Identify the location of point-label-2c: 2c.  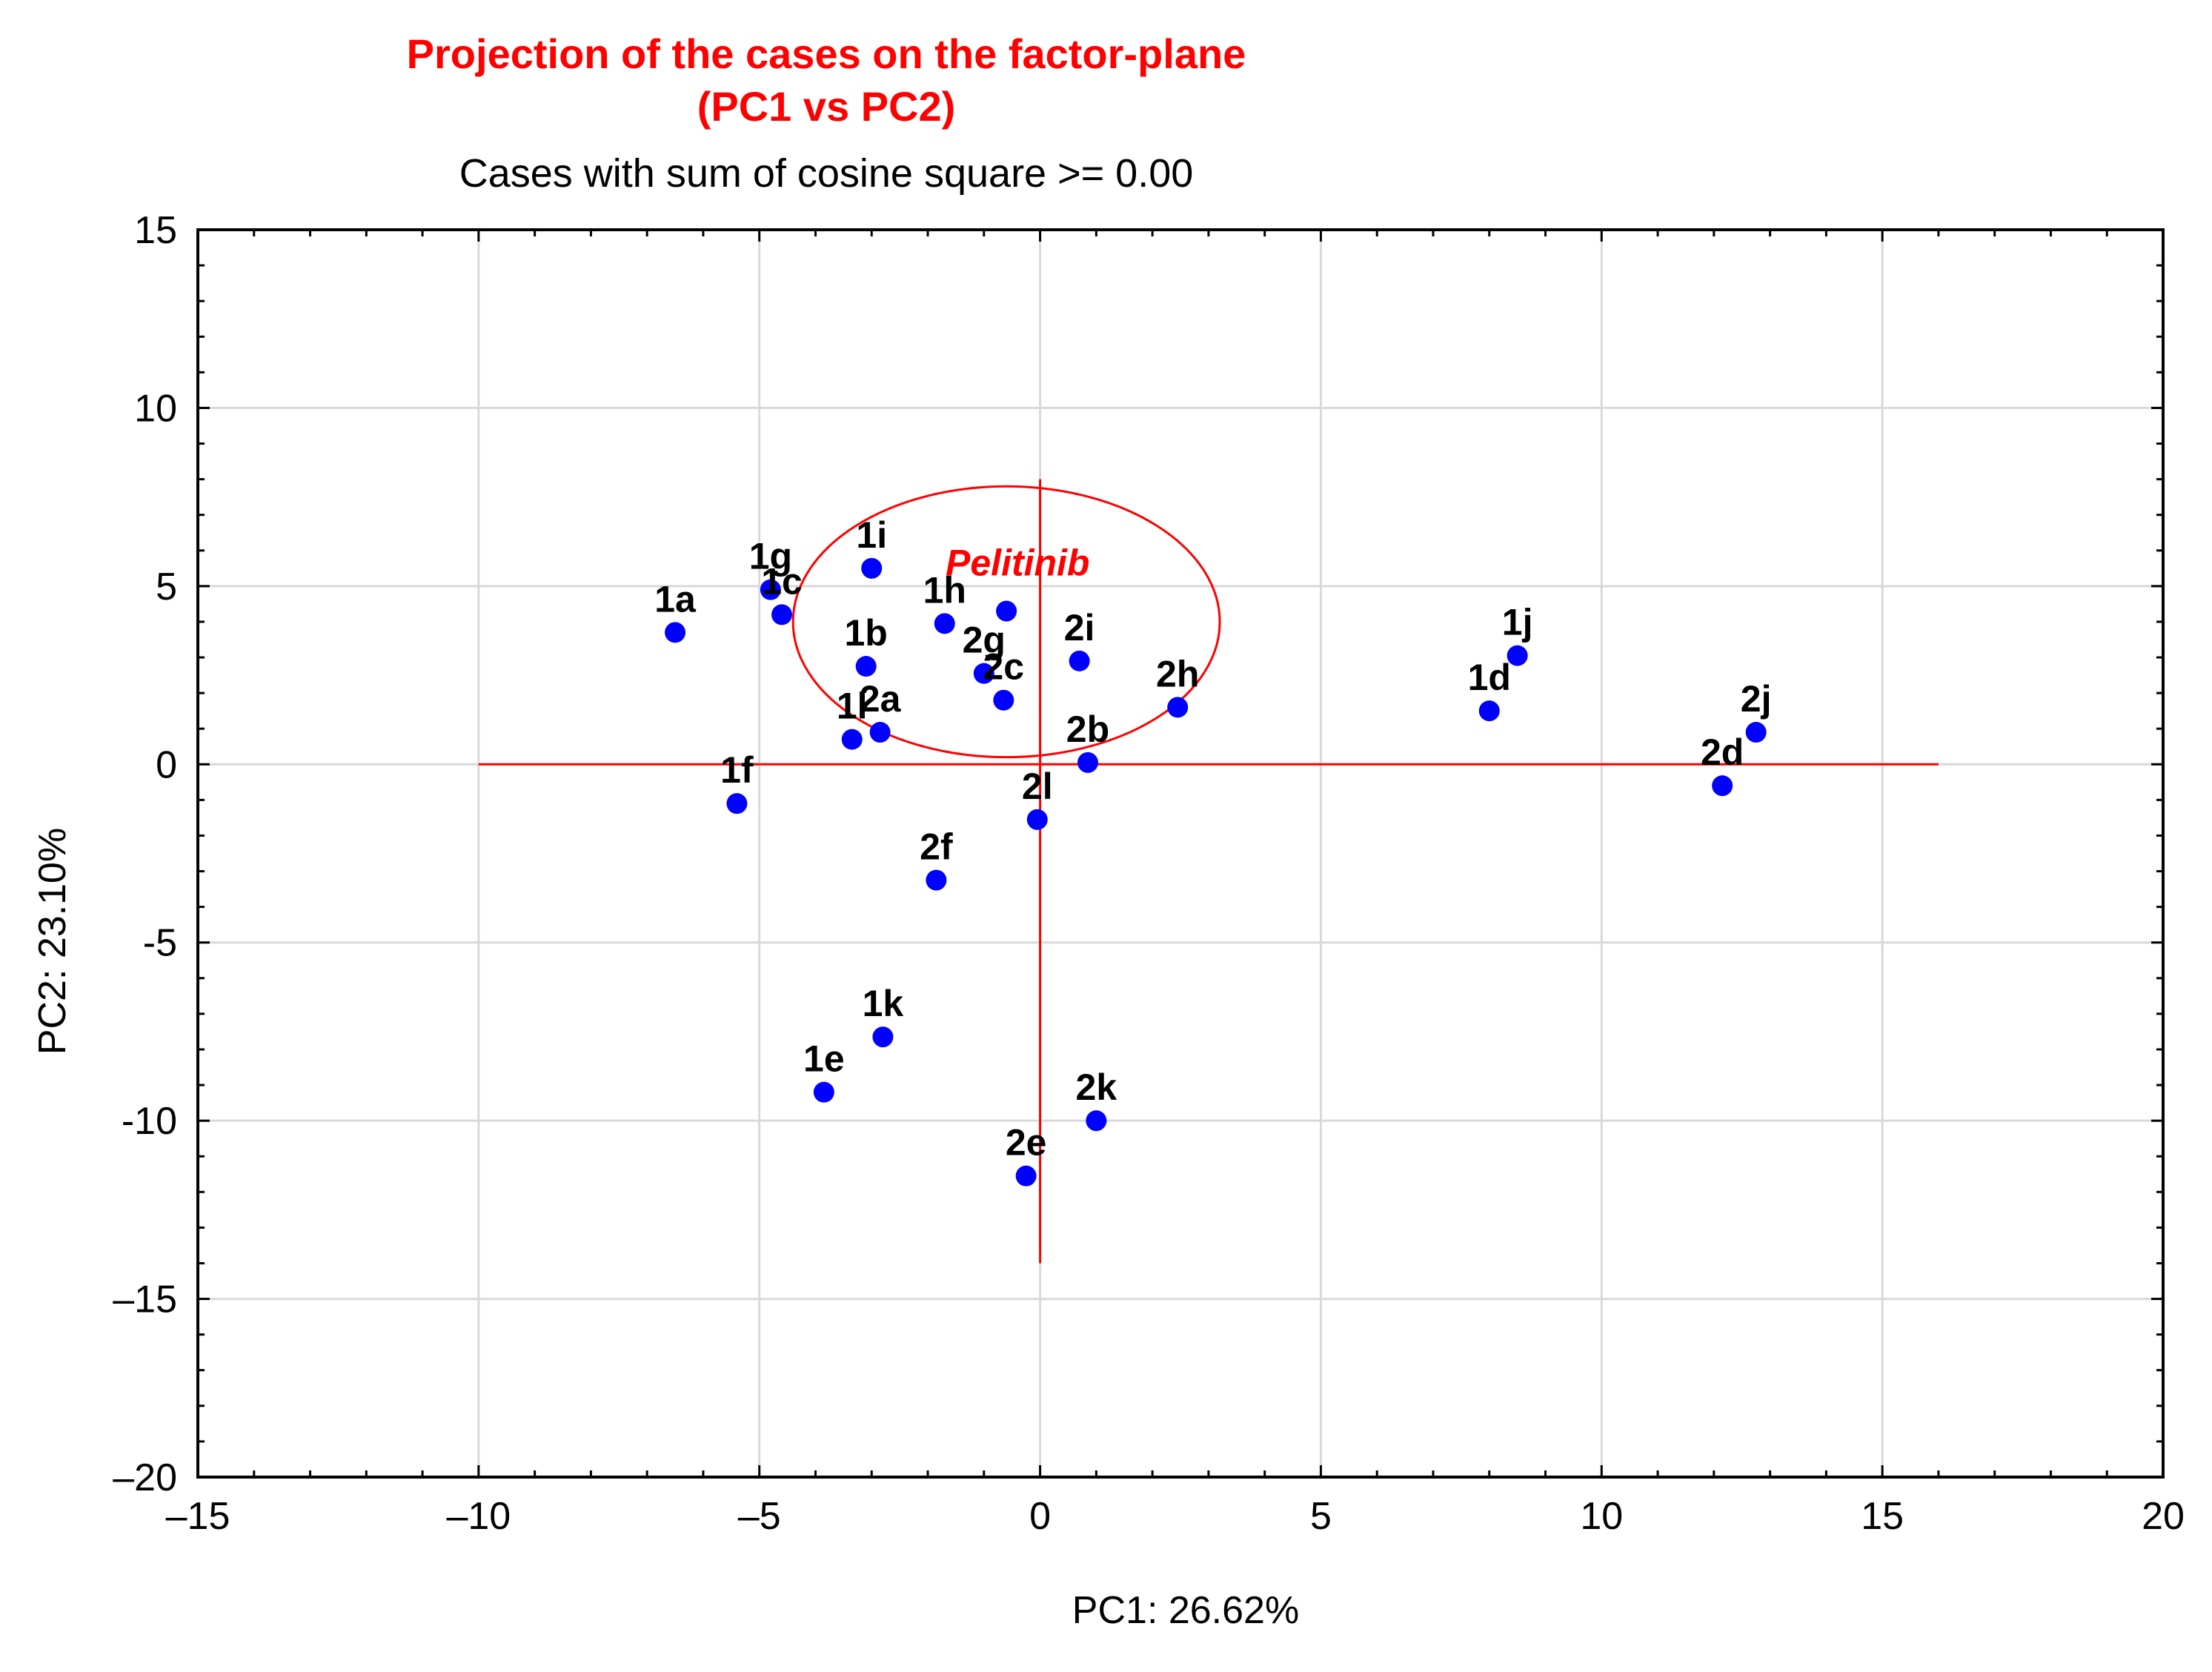
(1004, 667).